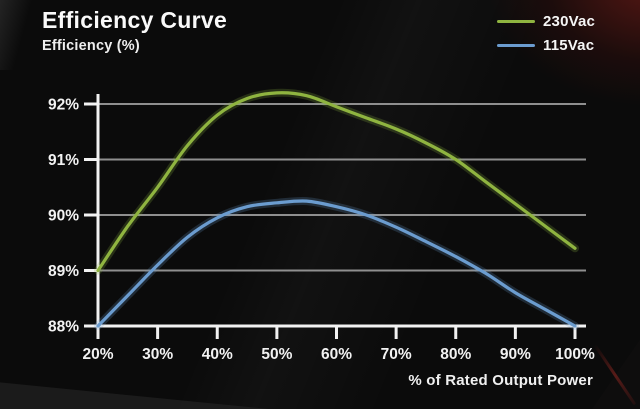 The image size is (640, 409). I want to click on y-tick-label-92%: 92%, so click(63, 105).